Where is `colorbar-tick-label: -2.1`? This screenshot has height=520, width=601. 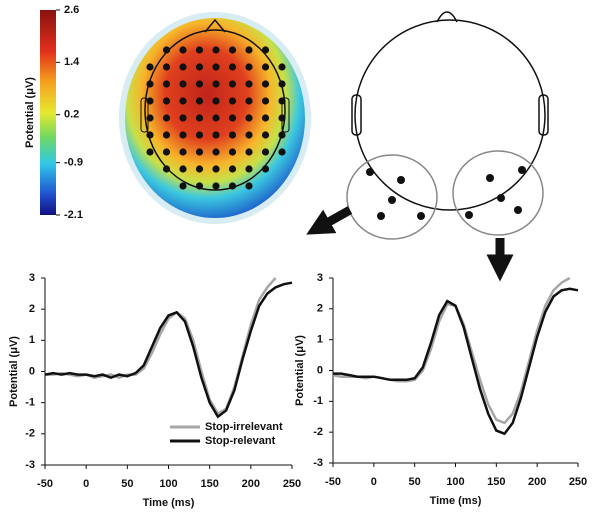 colorbar-tick-label: -2.1 is located at coordinates (73, 215).